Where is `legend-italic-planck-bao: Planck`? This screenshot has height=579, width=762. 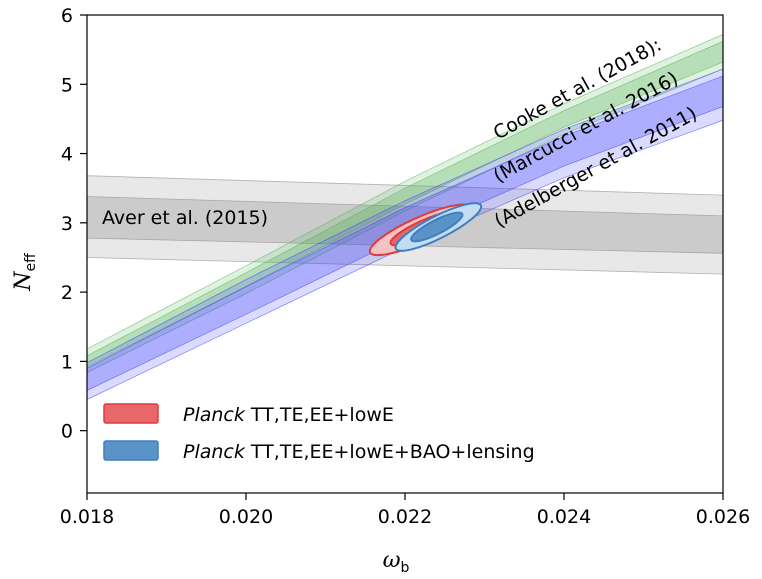
legend-italic-planck-bao: Planck is located at coordinates (214, 452).